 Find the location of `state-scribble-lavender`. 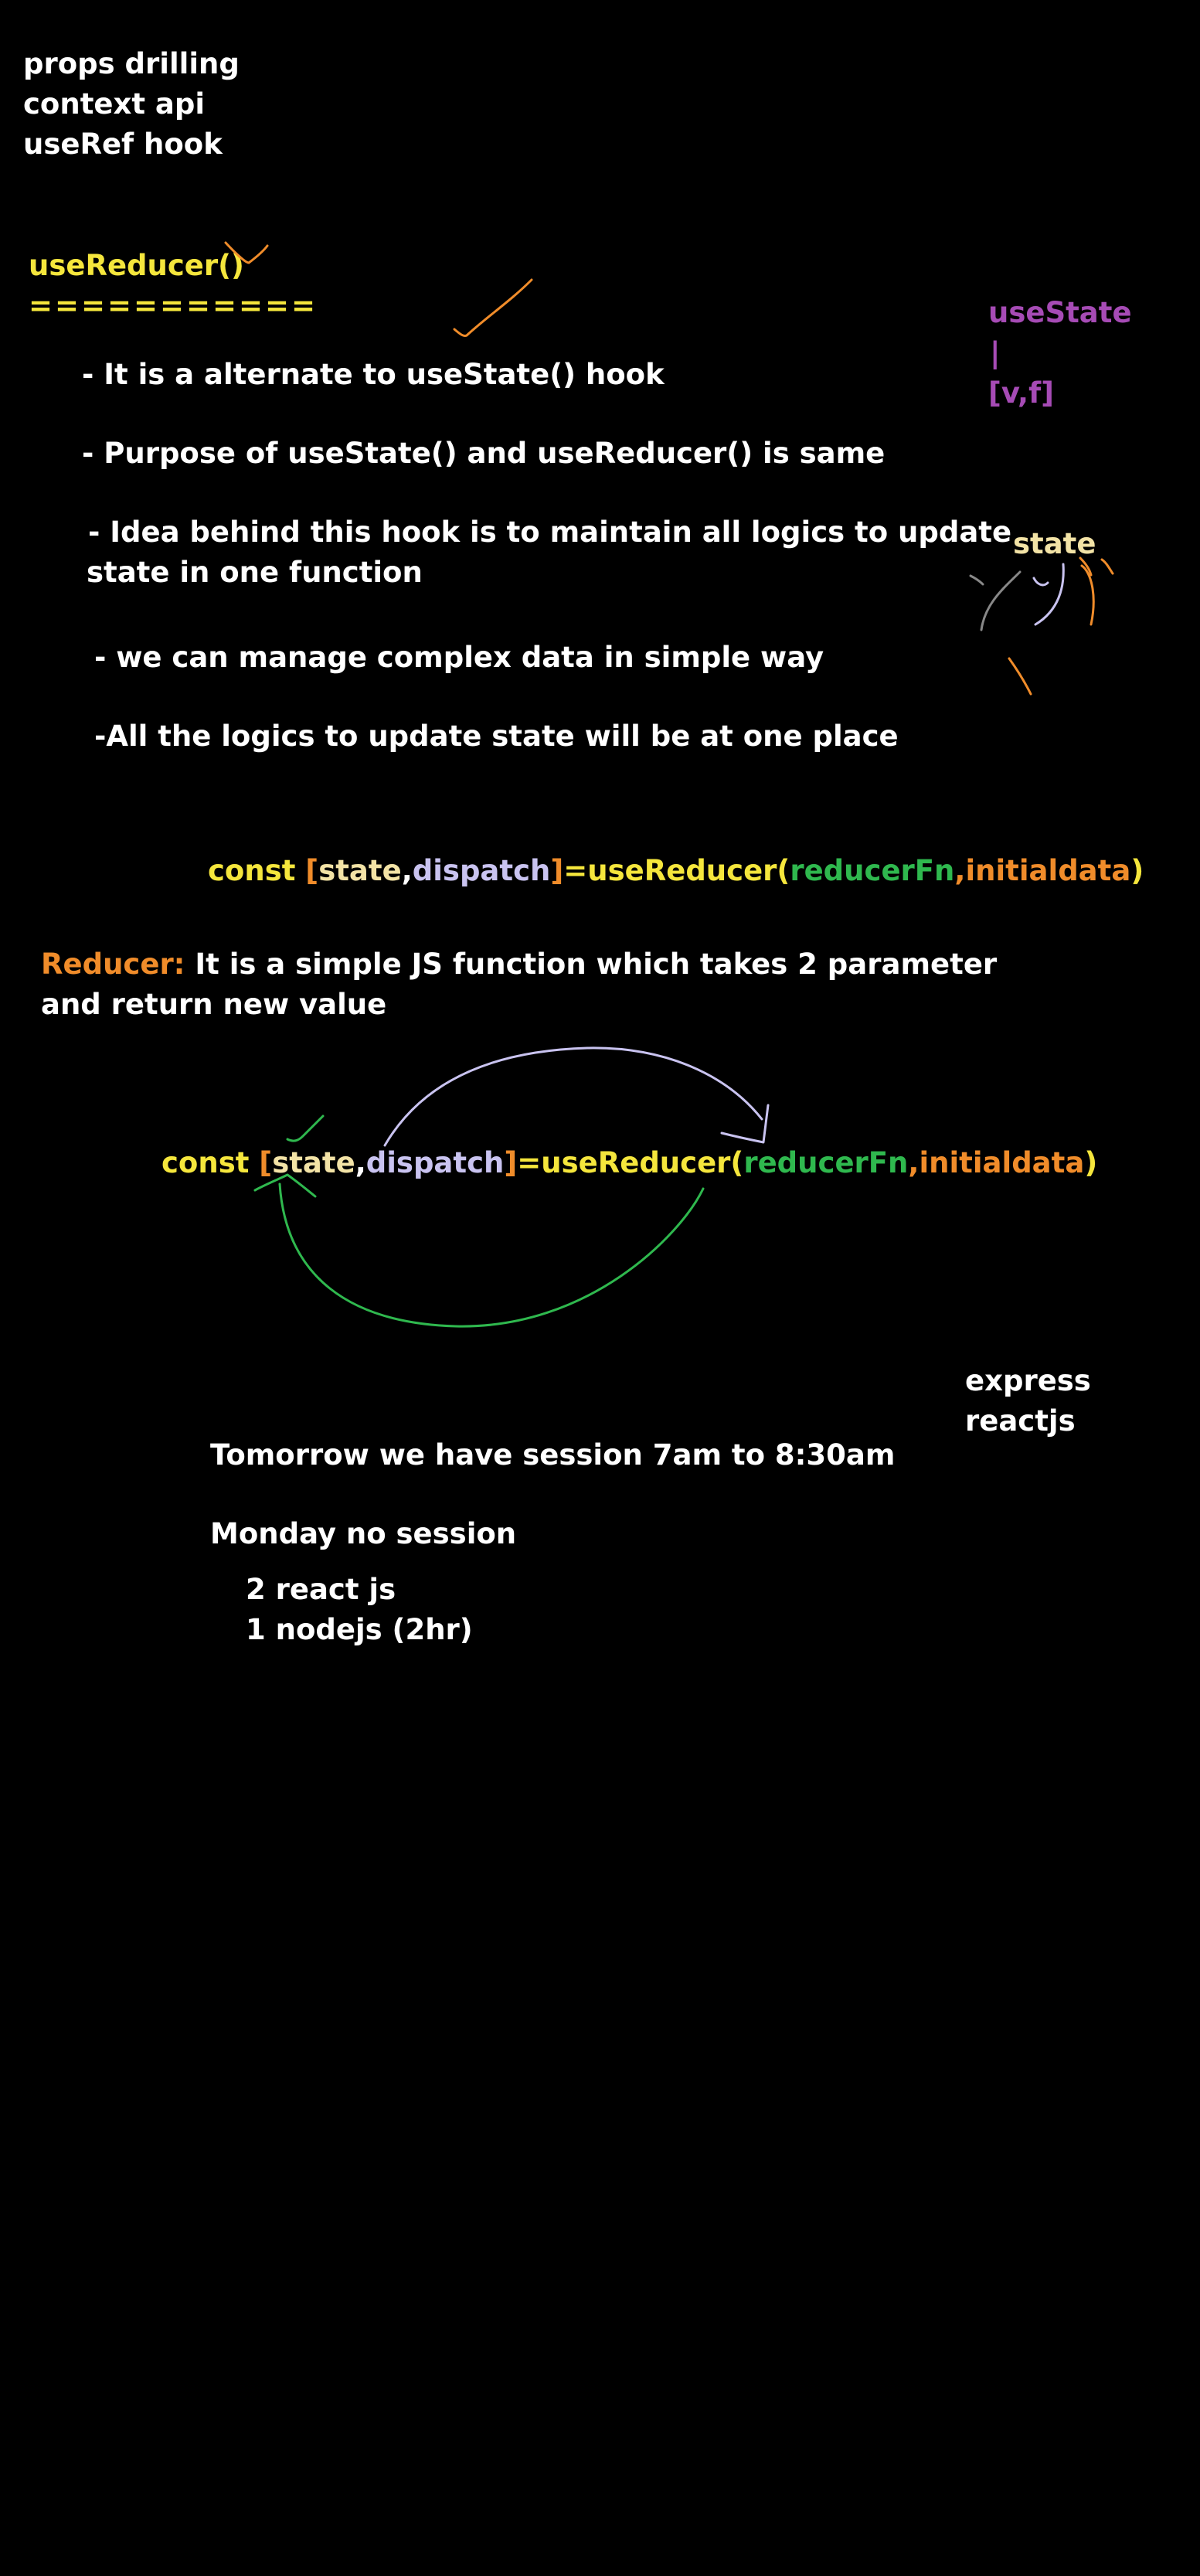

state-scribble-lavender is located at coordinates (1048, 594).